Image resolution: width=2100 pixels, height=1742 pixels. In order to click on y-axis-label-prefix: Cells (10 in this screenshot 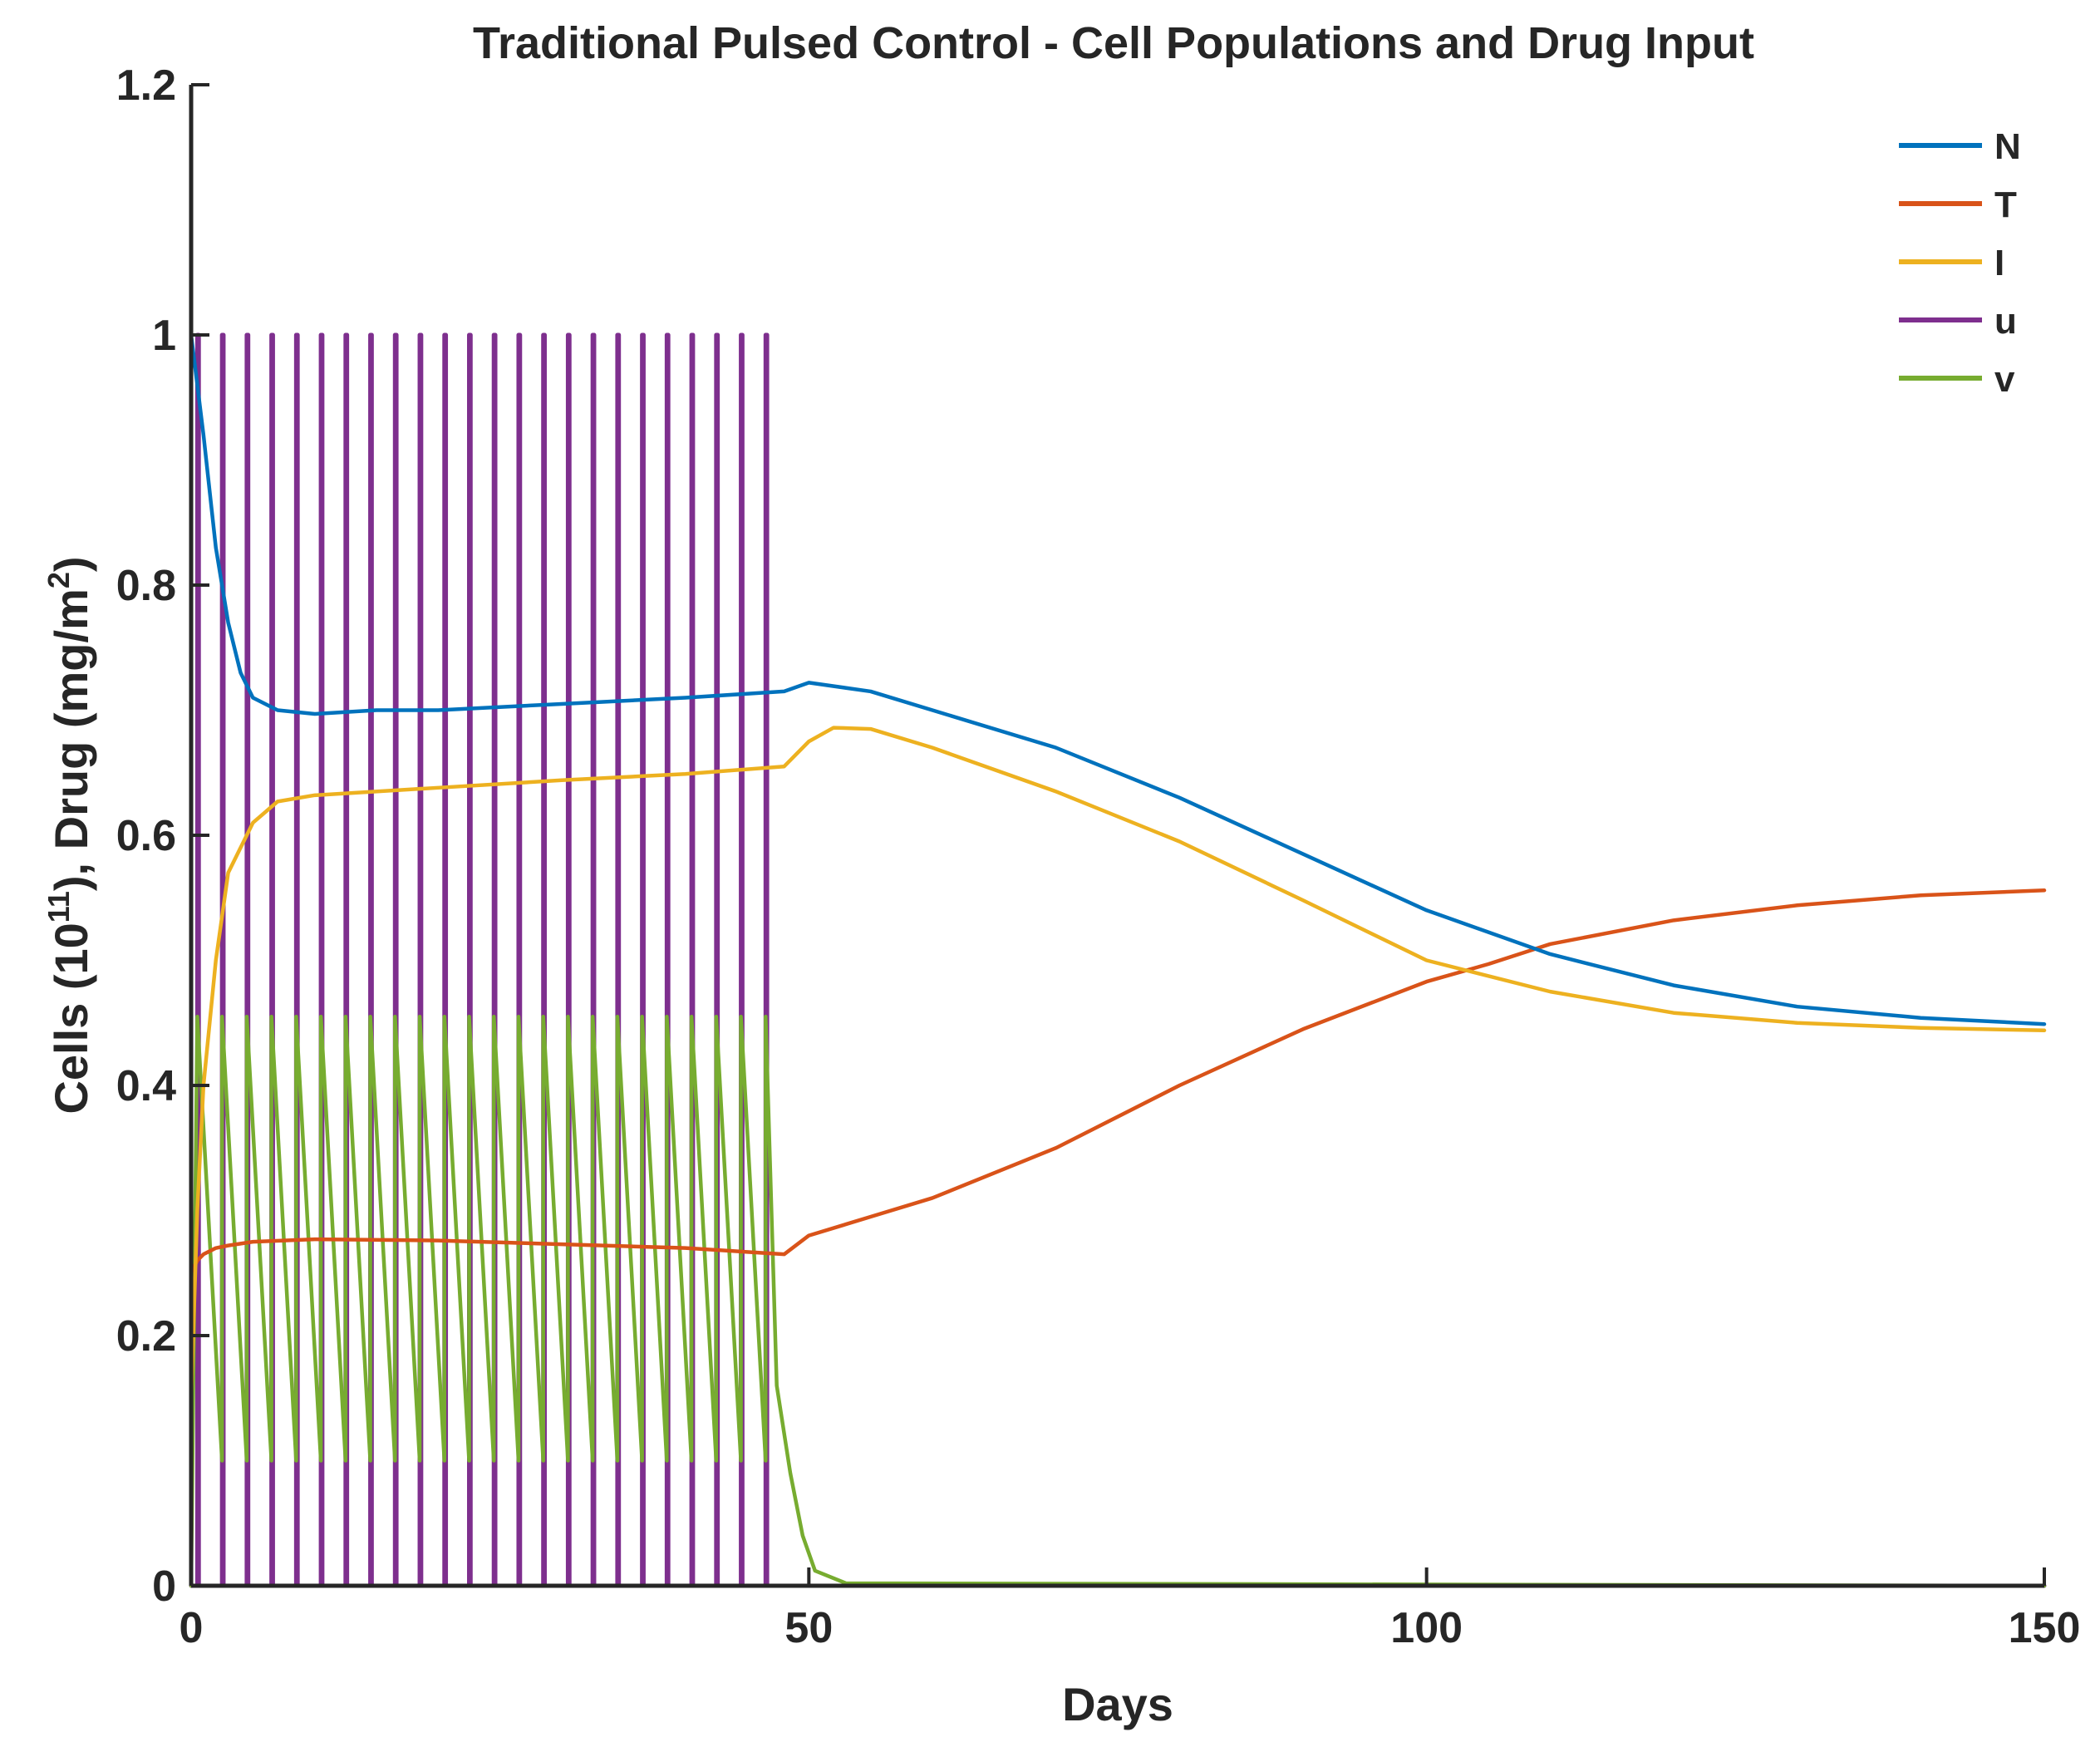, I will do `click(71, 1018)`.